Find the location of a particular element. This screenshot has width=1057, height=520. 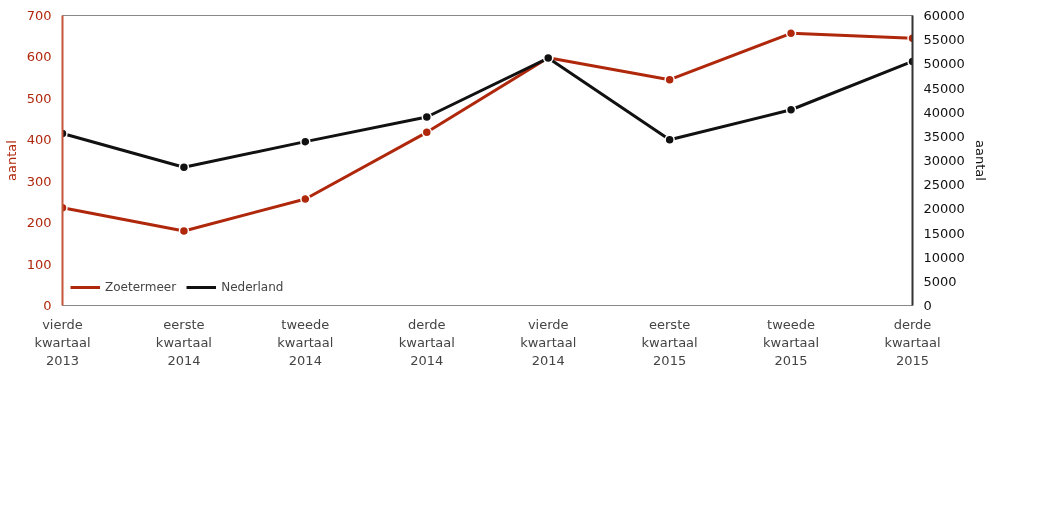

legend-label: Zoetermeer is located at coordinates (141, 287).